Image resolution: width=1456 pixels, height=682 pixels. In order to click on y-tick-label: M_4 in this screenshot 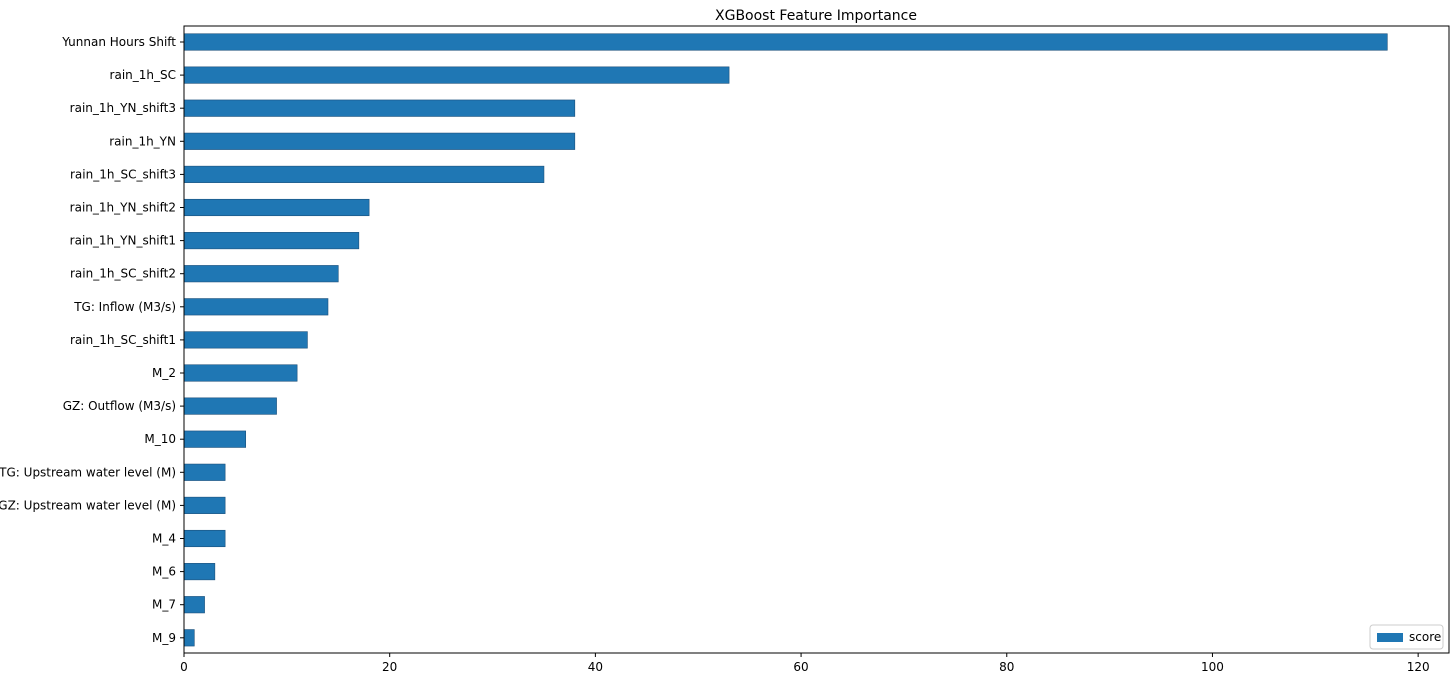, I will do `click(164, 539)`.